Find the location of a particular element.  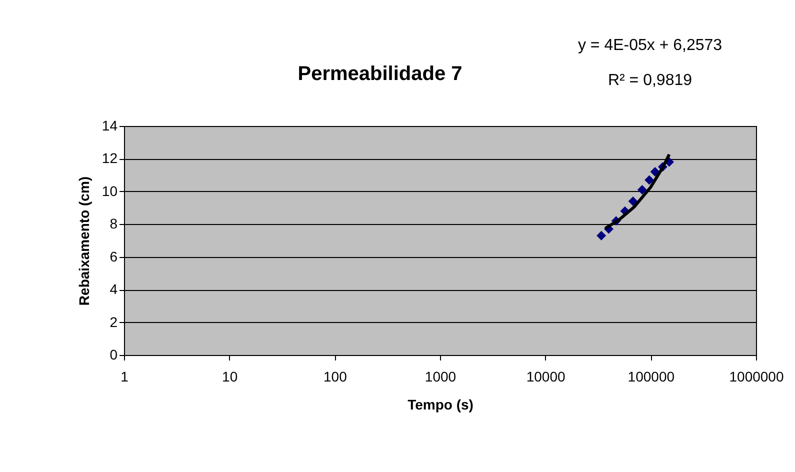

x-tick-label: 100 is located at coordinates (335, 376).